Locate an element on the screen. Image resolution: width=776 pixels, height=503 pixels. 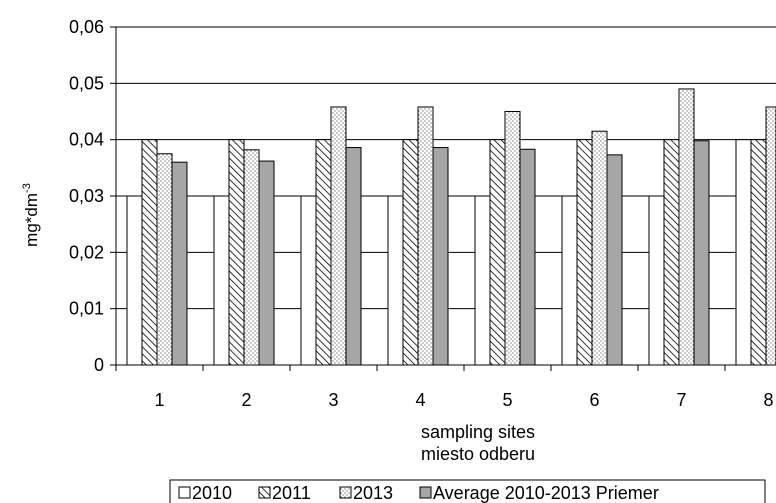
y-tick-label: 0,02 is located at coordinates (86, 252).